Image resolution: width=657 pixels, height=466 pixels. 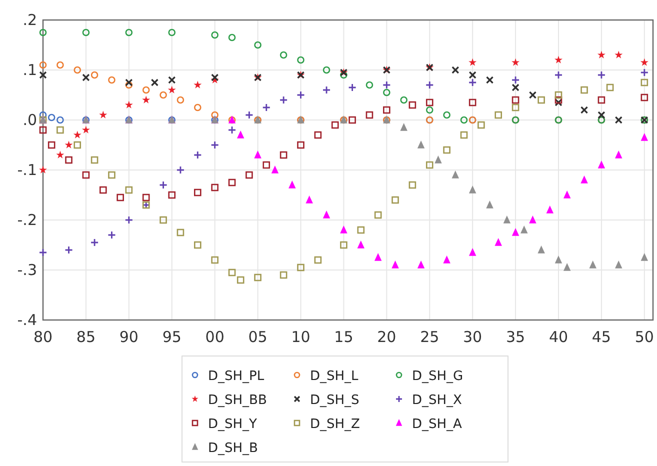 I want to click on y-tick-label: -.4, so click(x=27, y=320).